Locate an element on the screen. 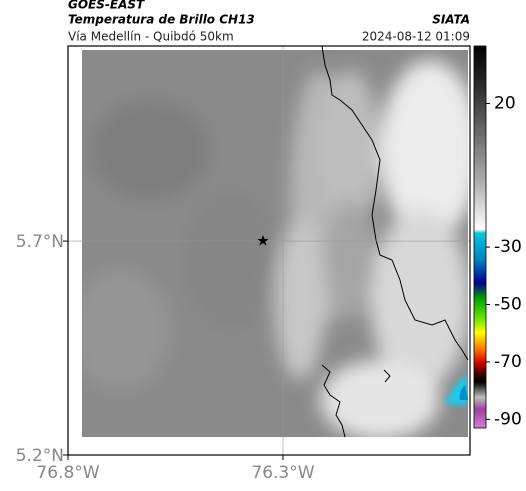  subtitle: Temperatura de Brillo CH13 is located at coordinates (161, 20).